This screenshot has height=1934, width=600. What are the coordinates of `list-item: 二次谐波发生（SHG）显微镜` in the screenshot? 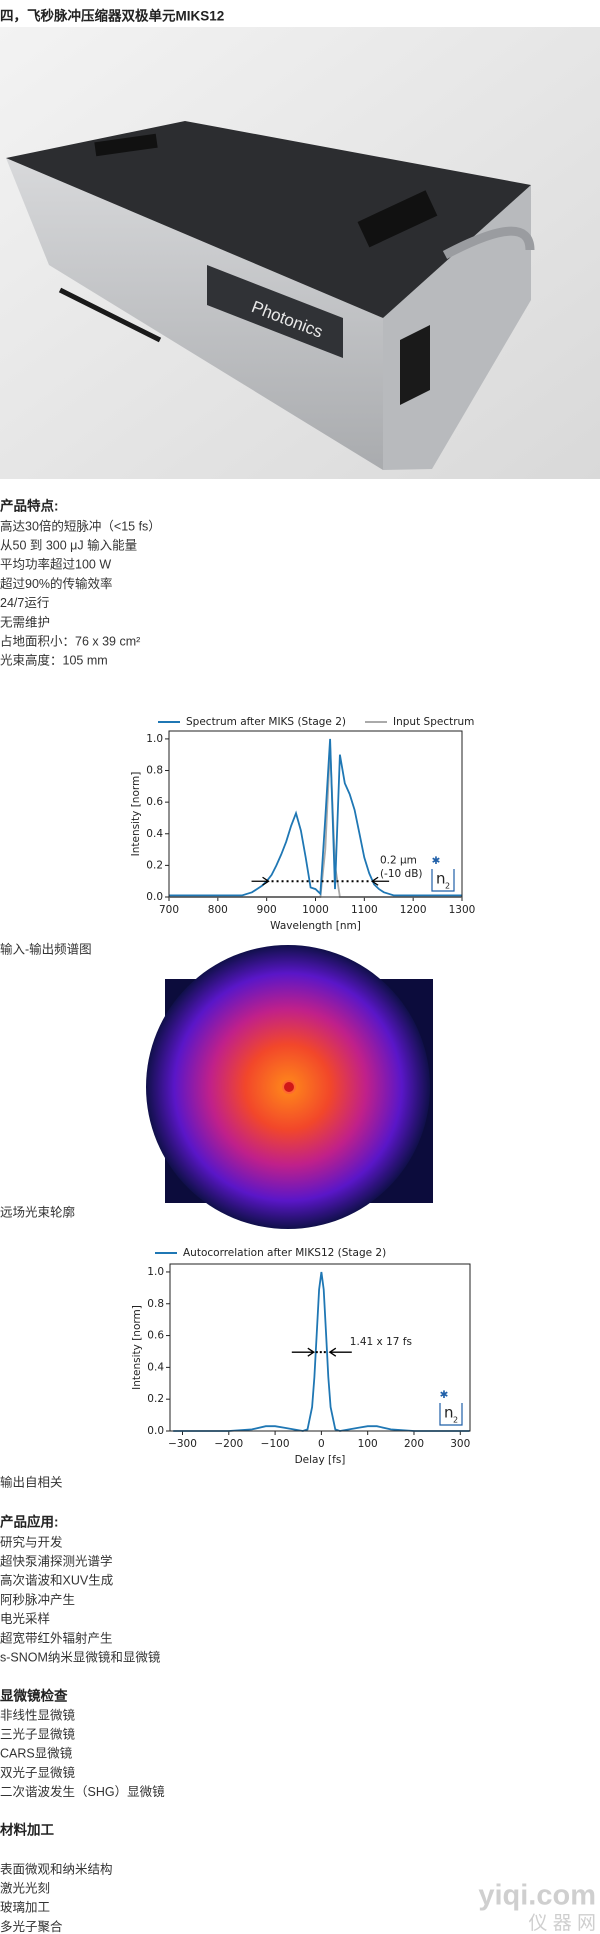 It's located at (82, 1791).